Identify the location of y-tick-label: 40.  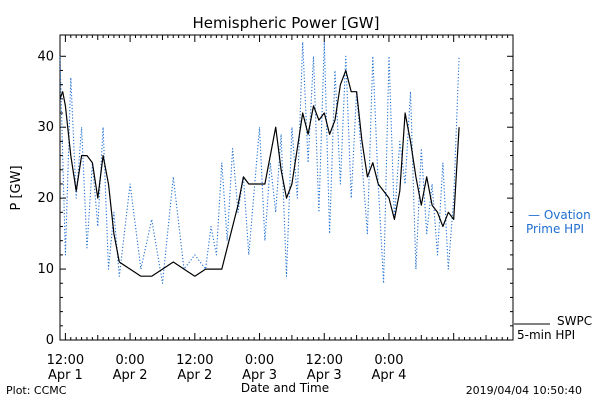
(45, 56).